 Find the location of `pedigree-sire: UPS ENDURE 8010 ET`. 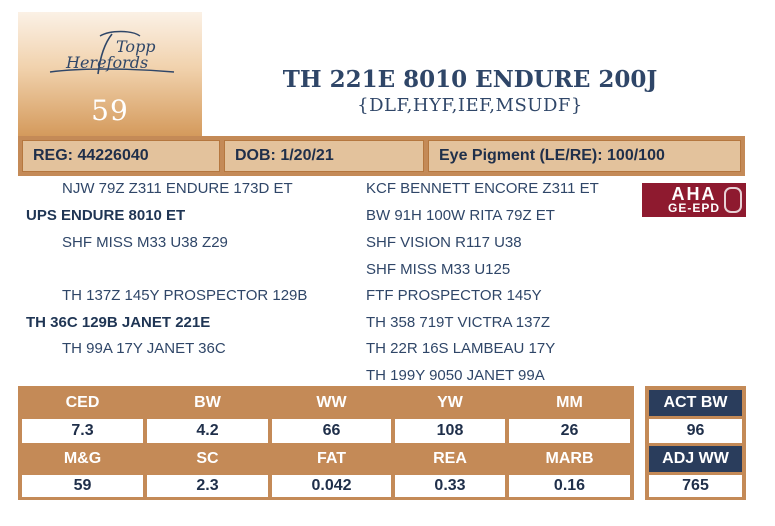

pedigree-sire: UPS ENDURE 8010 ET is located at coordinates (106, 215).